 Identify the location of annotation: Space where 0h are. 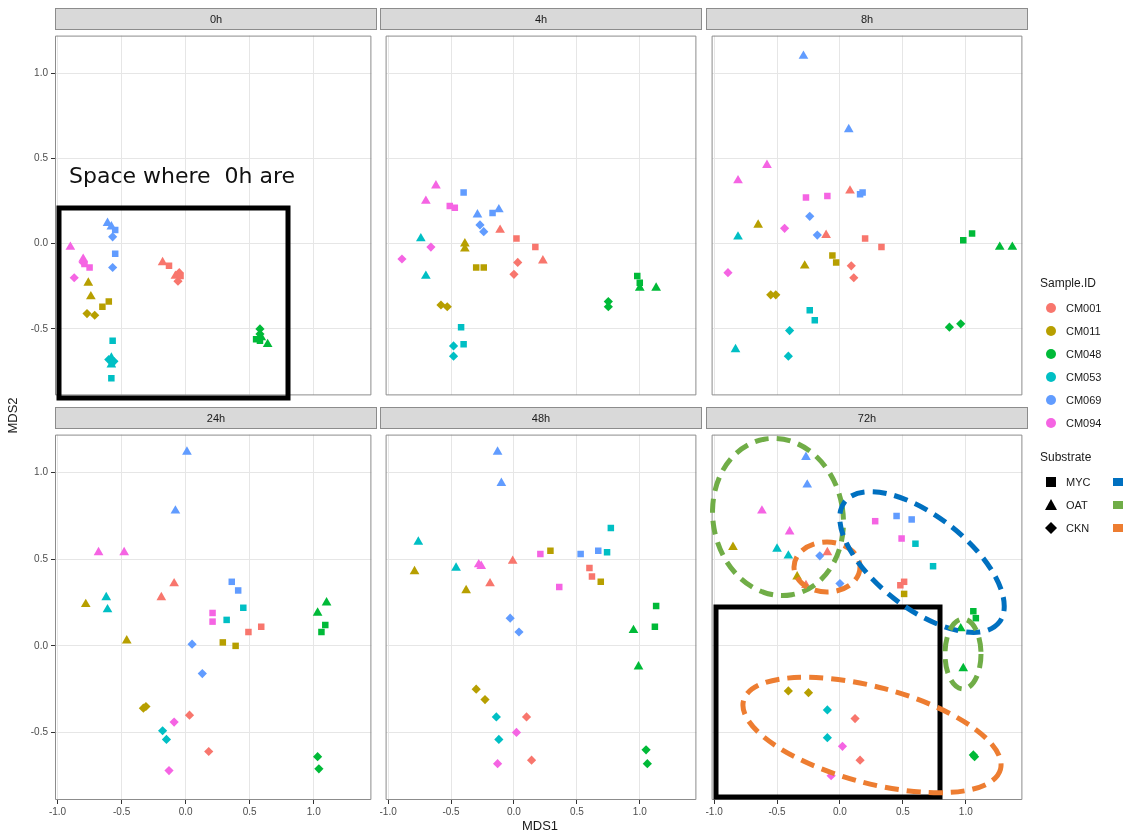
(182, 175).